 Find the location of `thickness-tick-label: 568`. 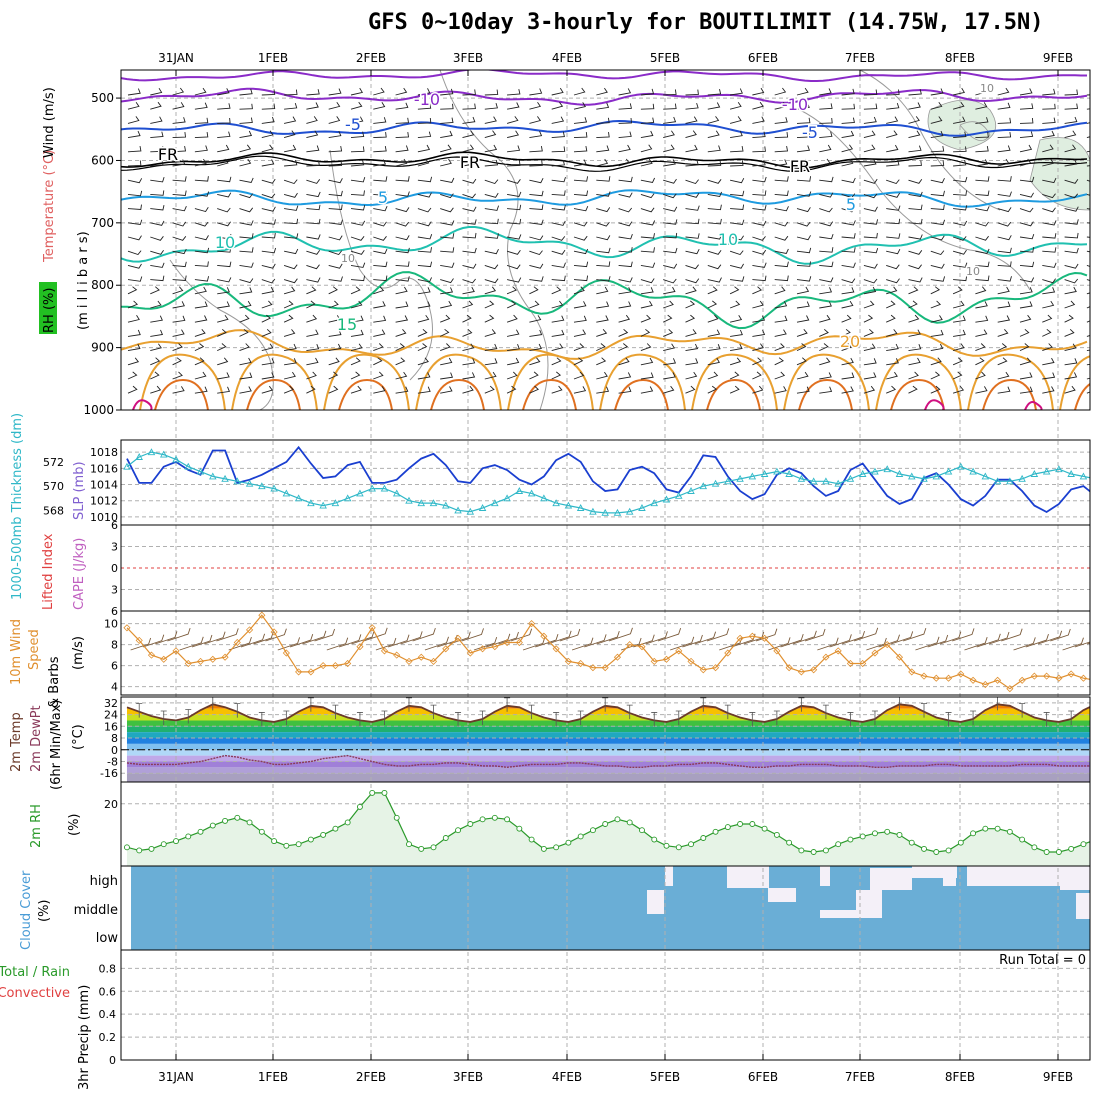

thickness-tick-label: 568 is located at coordinates (53, 510).